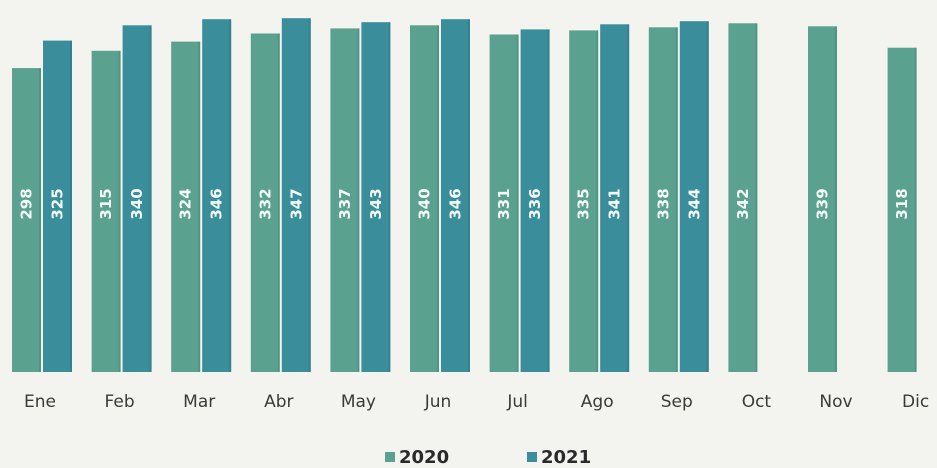 The width and height of the screenshot is (937, 468). I want to click on bar-2020-ago, so click(584, 201).